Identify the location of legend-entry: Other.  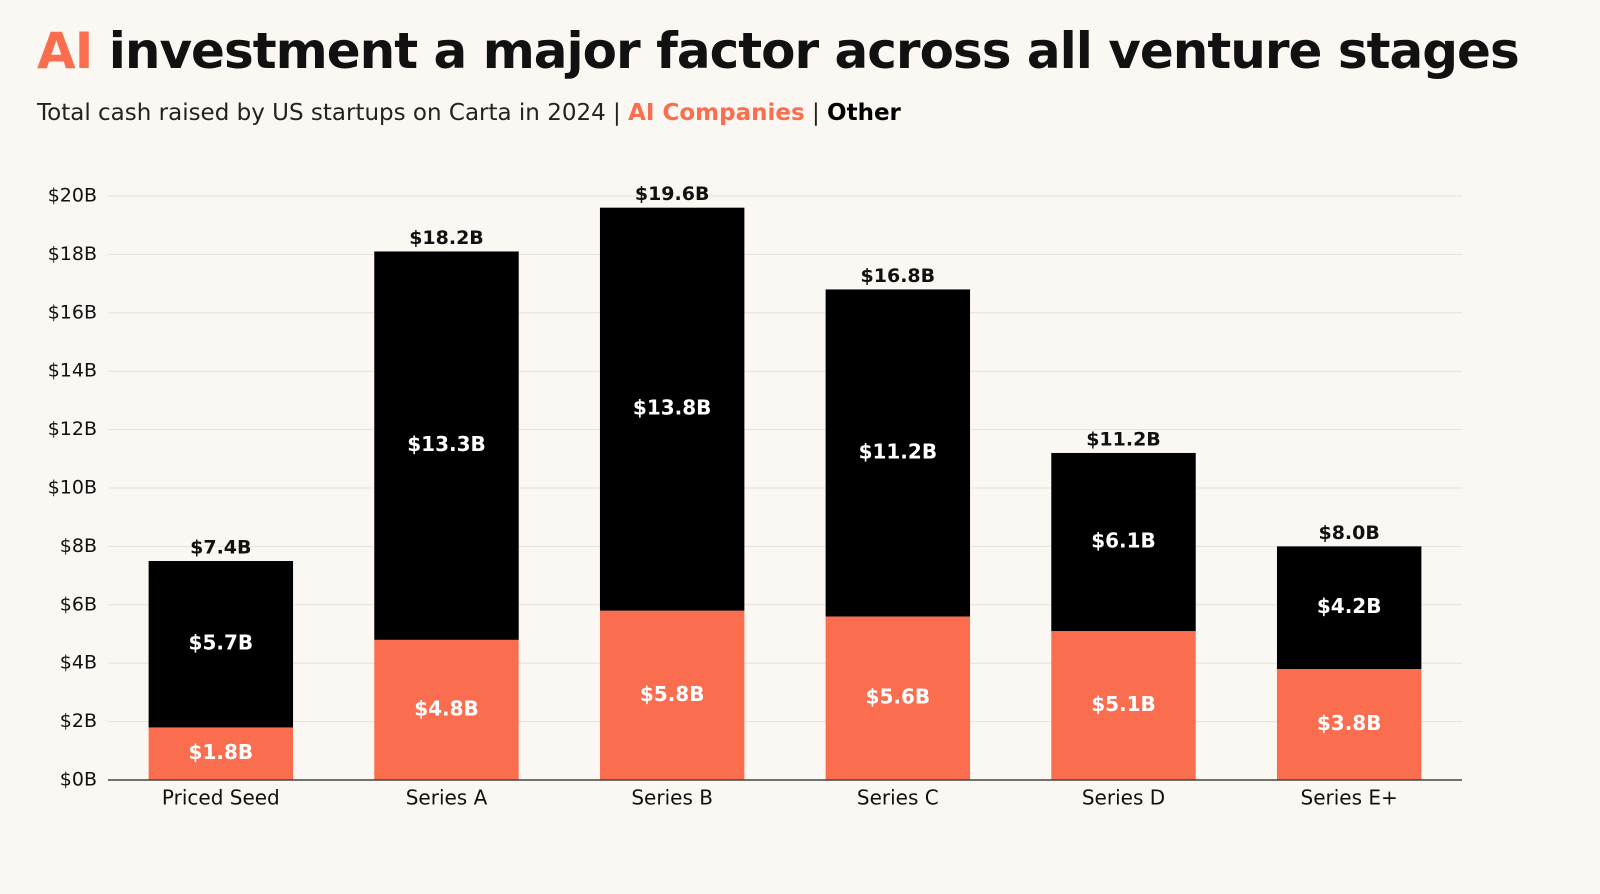
(864, 113).